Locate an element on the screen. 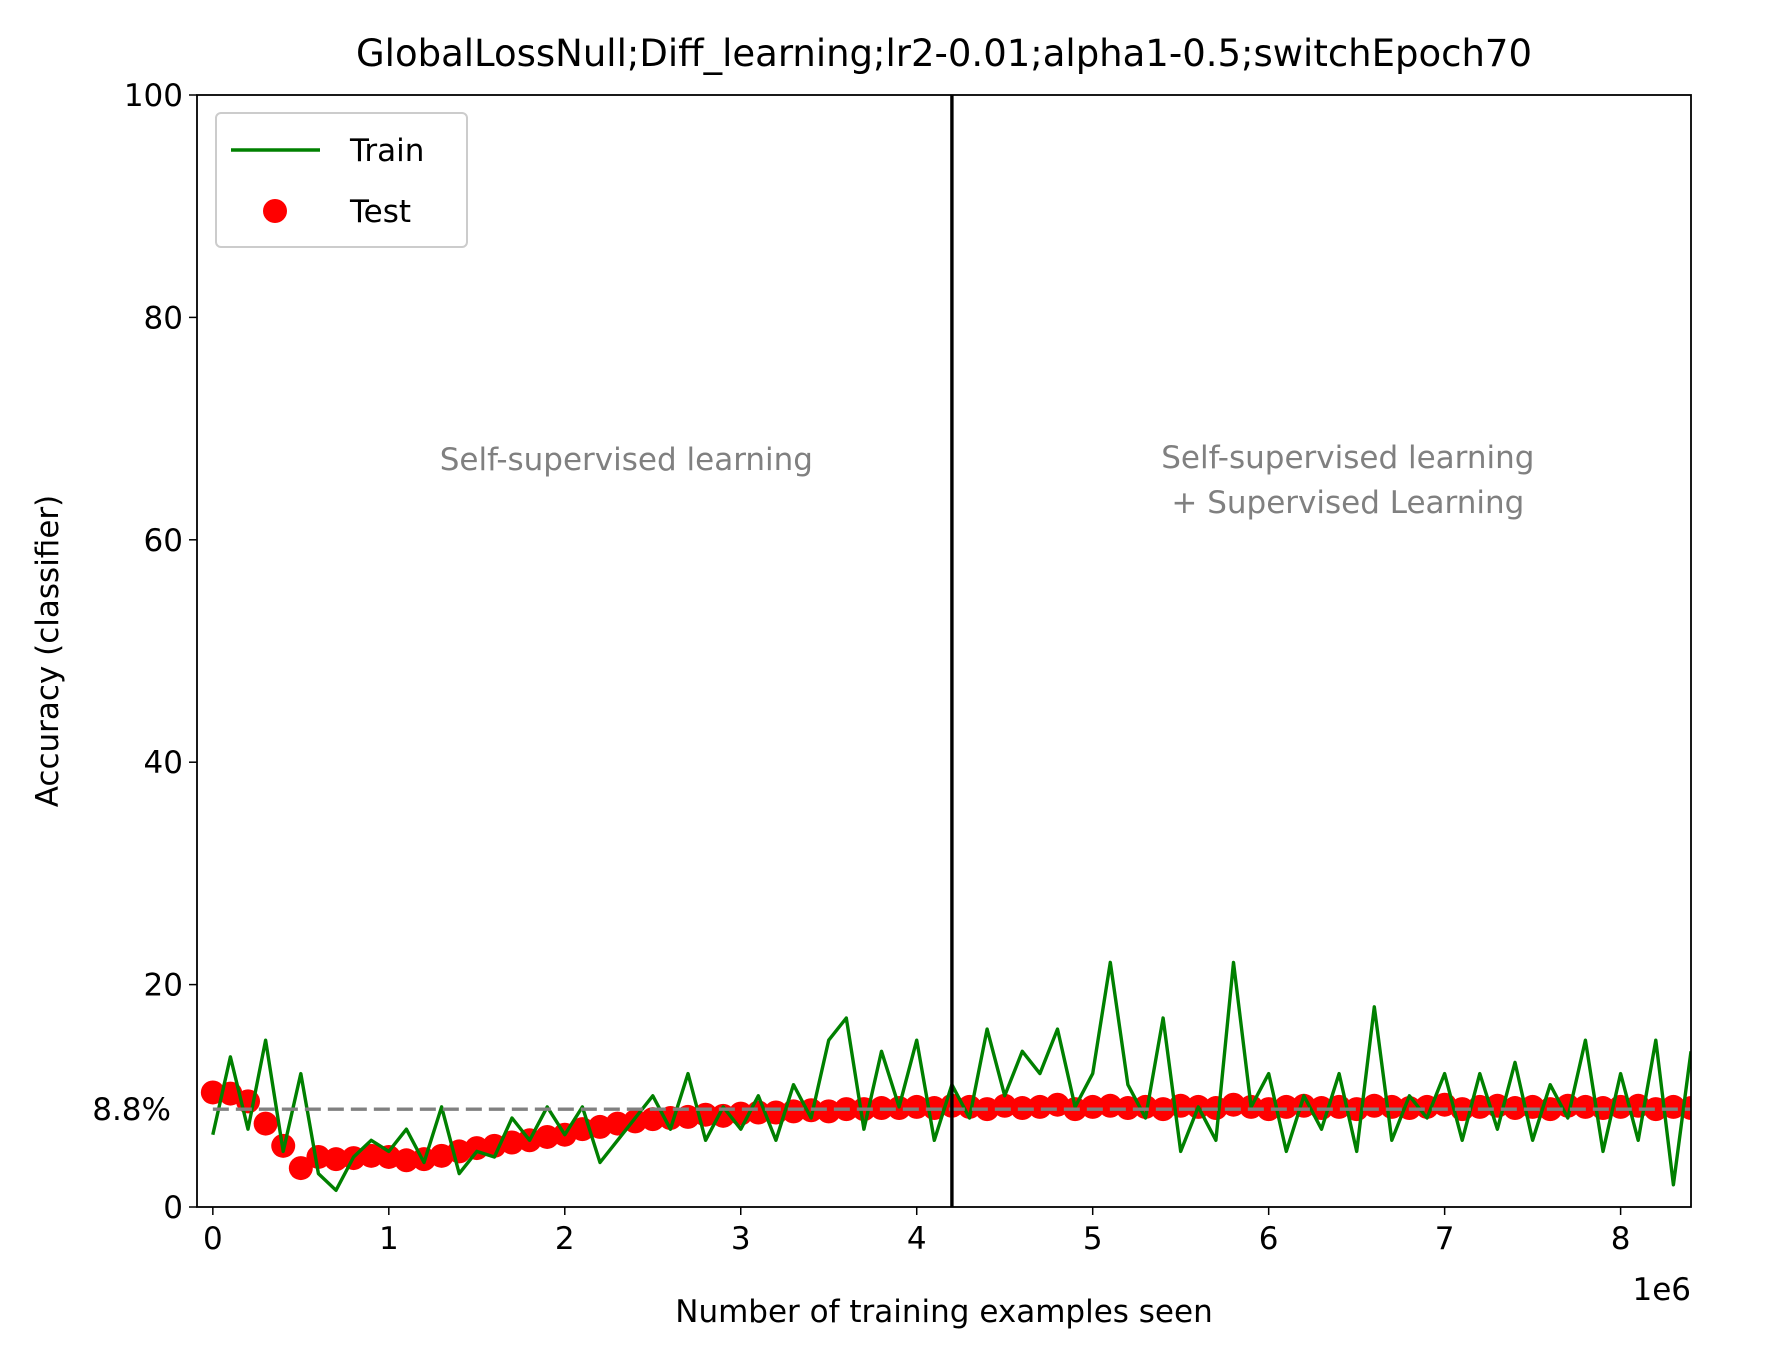 This screenshot has width=1765, height=1357. y-axis-label: Accuracy (classifier) is located at coordinates (48, 651).